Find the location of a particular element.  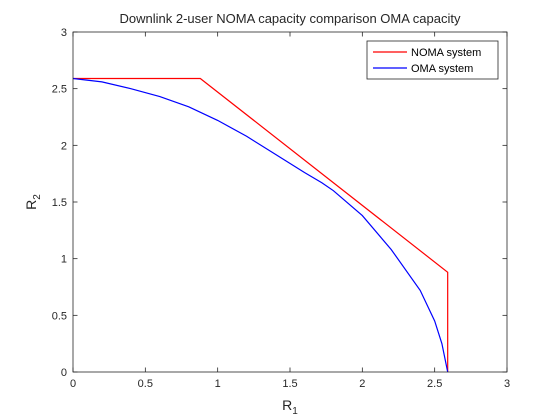

y-tick-label: 1.5 is located at coordinates (59, 203).